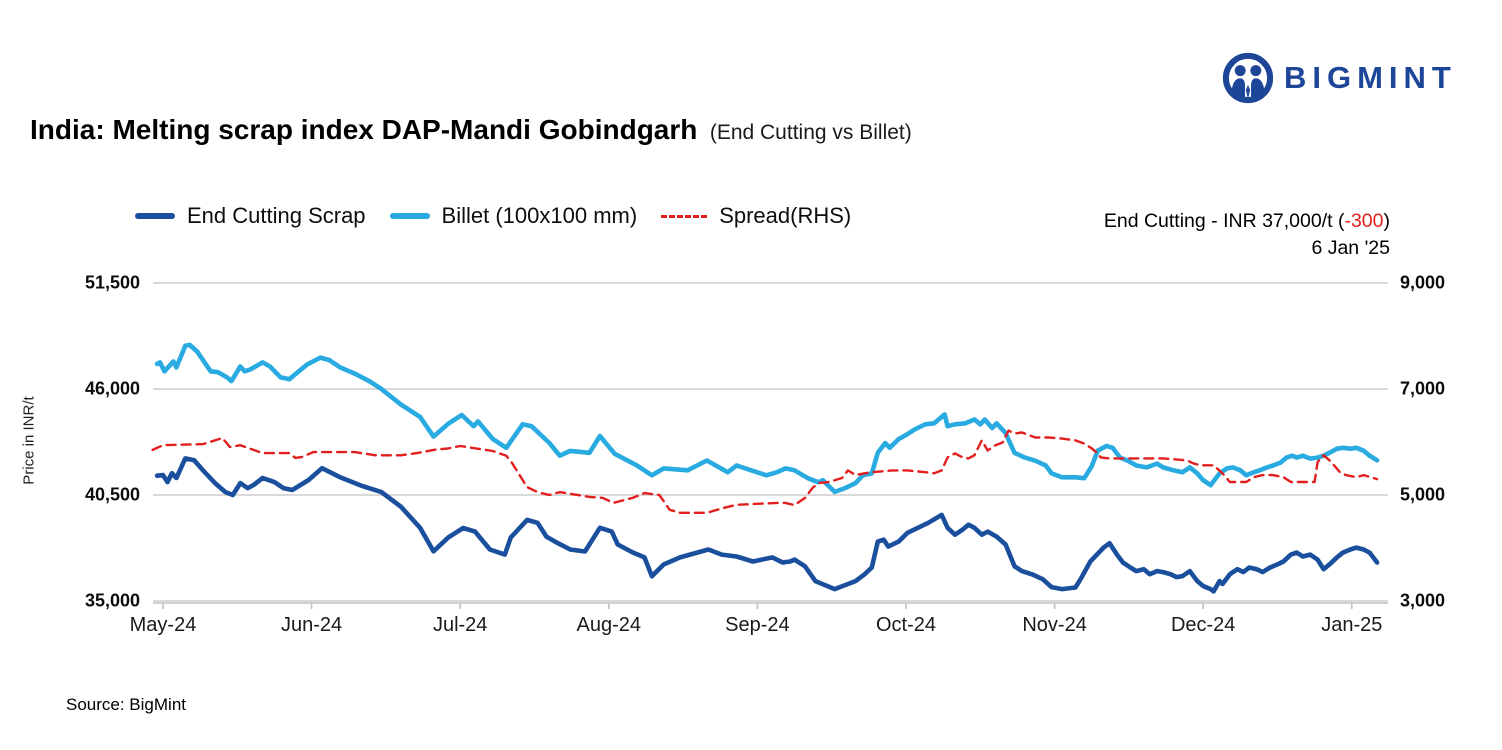  Describe the element at coordinates (1423, 388) in the screenshot. I see `right-axis-tick-label: 7,000` at that location.